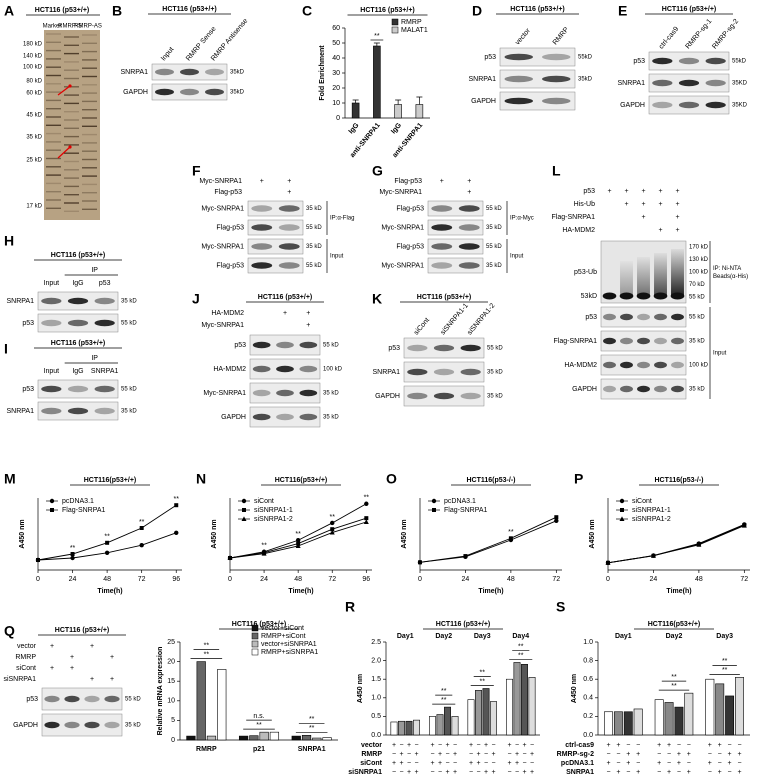 The height and width of the screenshot is (784, 757). Describe the element at coordinates (574, 688) in the screenshot. I see `y-axis-label: A450 nm` at that location.